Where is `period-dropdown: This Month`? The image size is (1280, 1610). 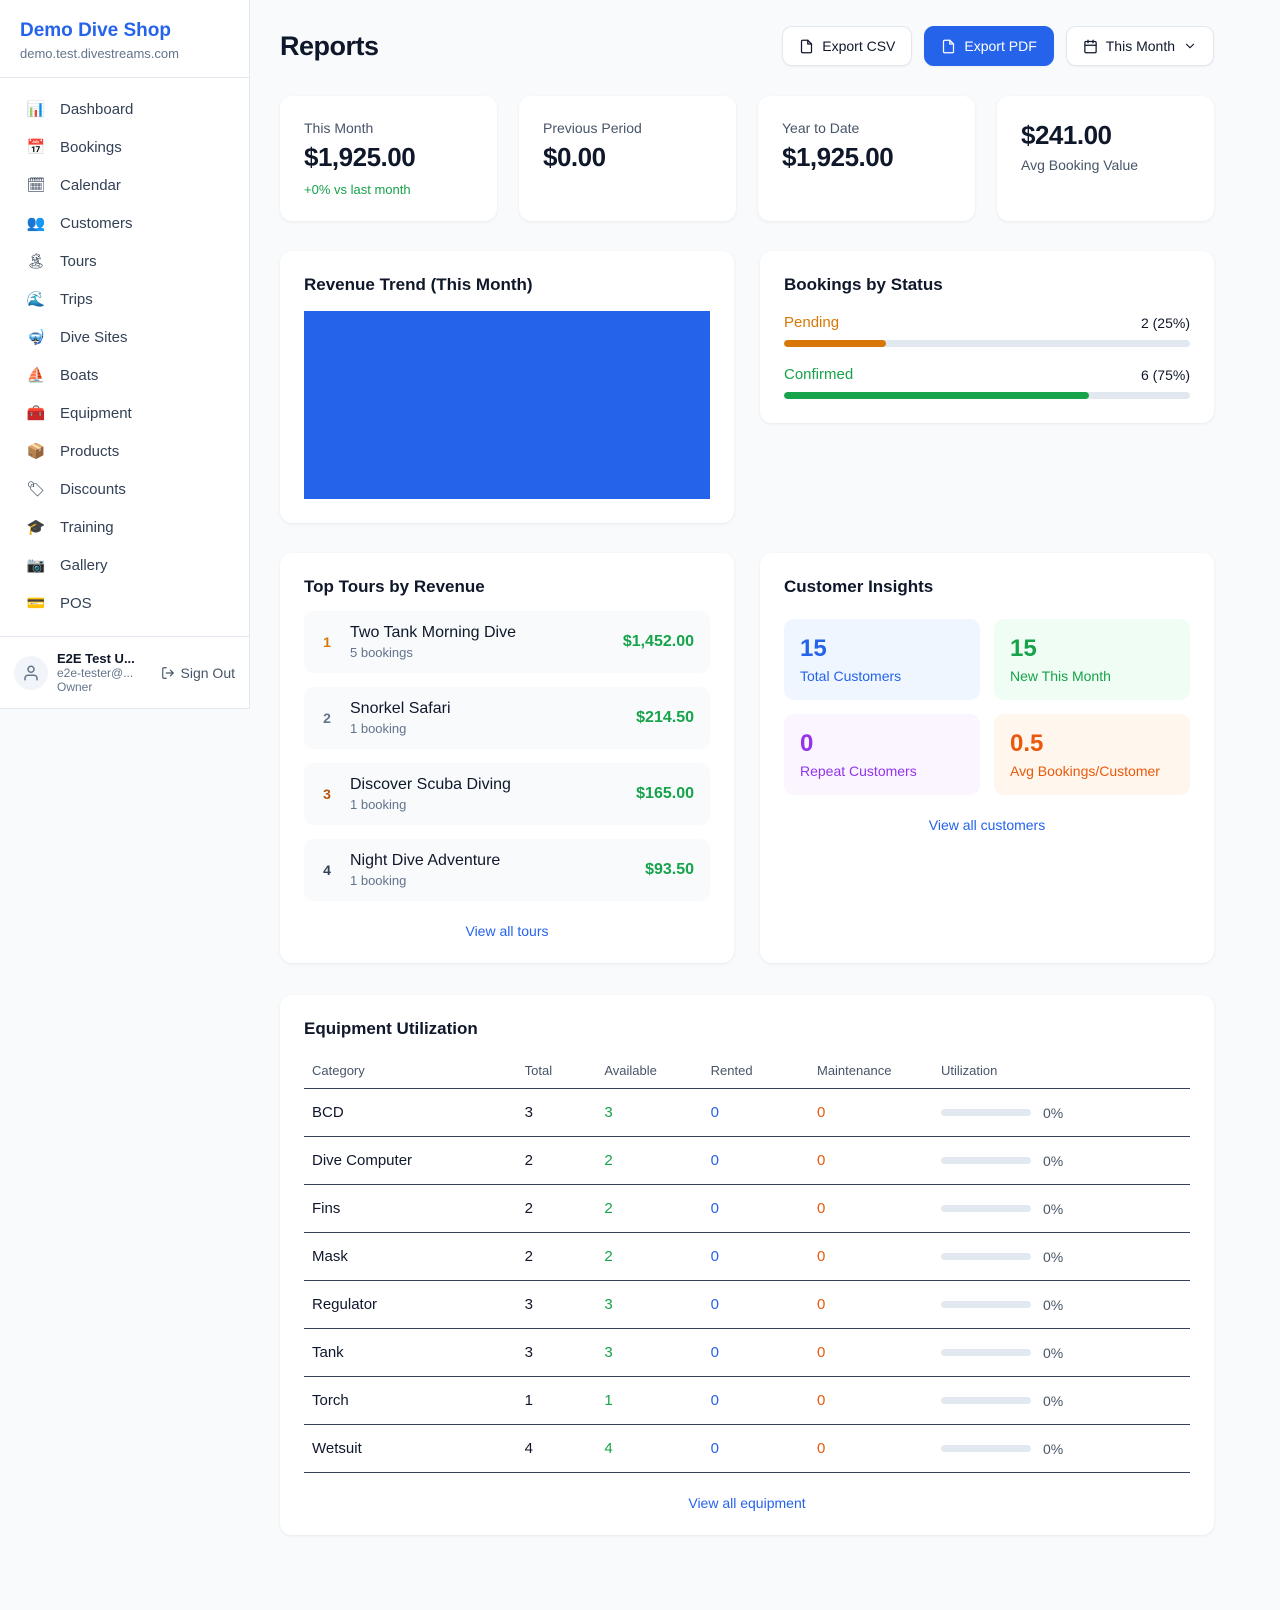
period-dropdown: This Month is located at coordinates (1139, 46).